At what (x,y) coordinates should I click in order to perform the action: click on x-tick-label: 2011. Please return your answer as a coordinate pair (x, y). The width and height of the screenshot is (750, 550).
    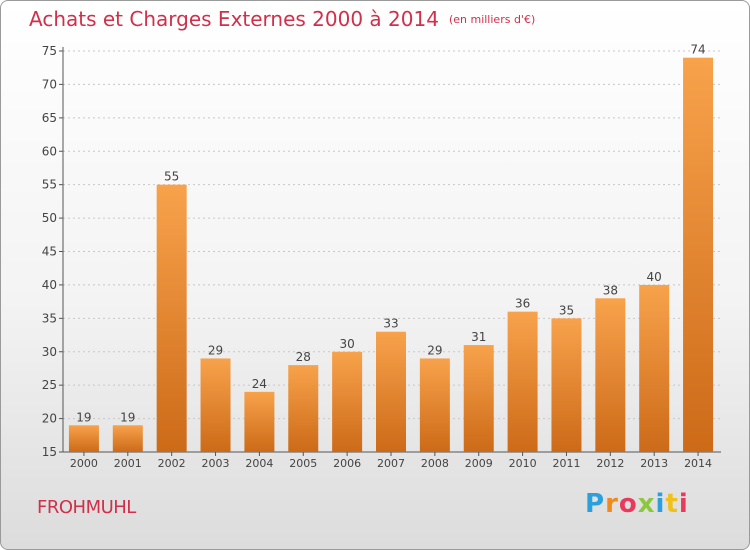
    Looking at the image, I should click on (566, 463).